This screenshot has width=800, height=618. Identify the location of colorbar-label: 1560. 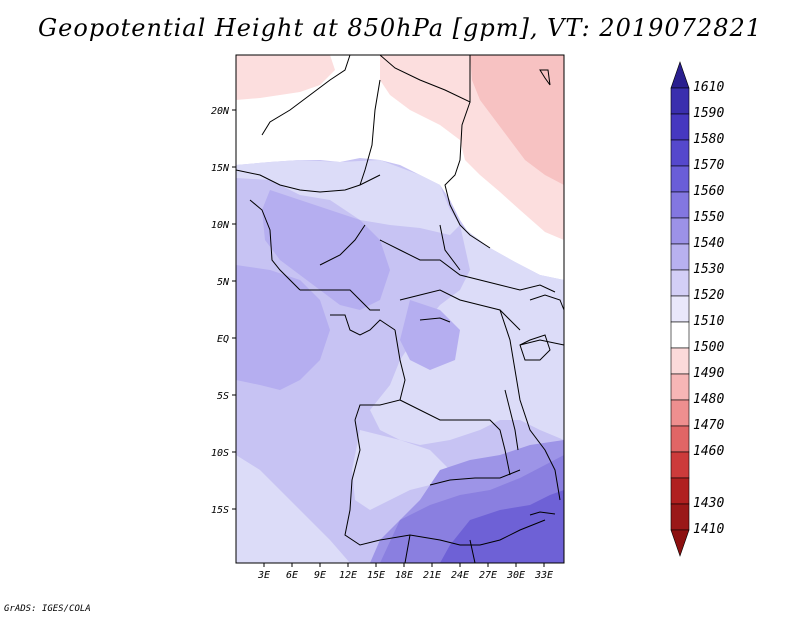
(709, 191).